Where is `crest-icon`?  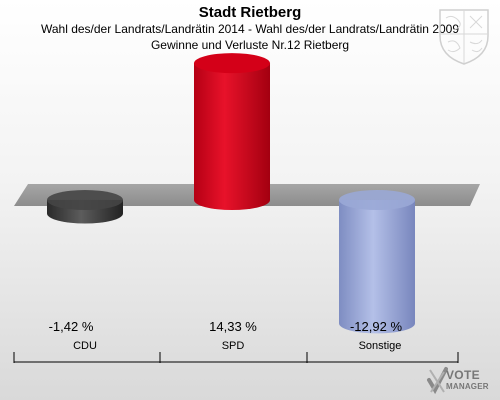
crest-icon is located at coordinates (464, 37).